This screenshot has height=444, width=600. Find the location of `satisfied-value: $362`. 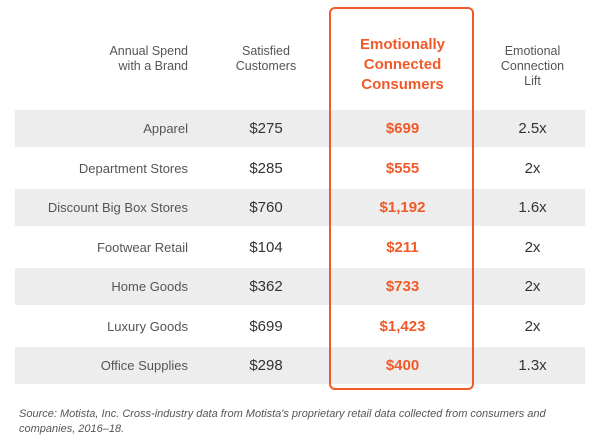

satisfied-value: $362 is located at coordinates (266, 286).